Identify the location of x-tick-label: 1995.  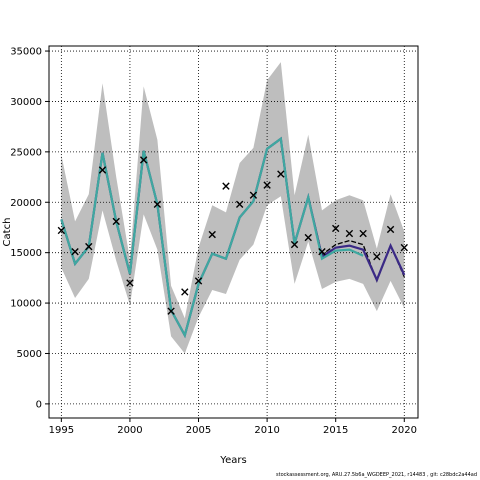
(61, 430).